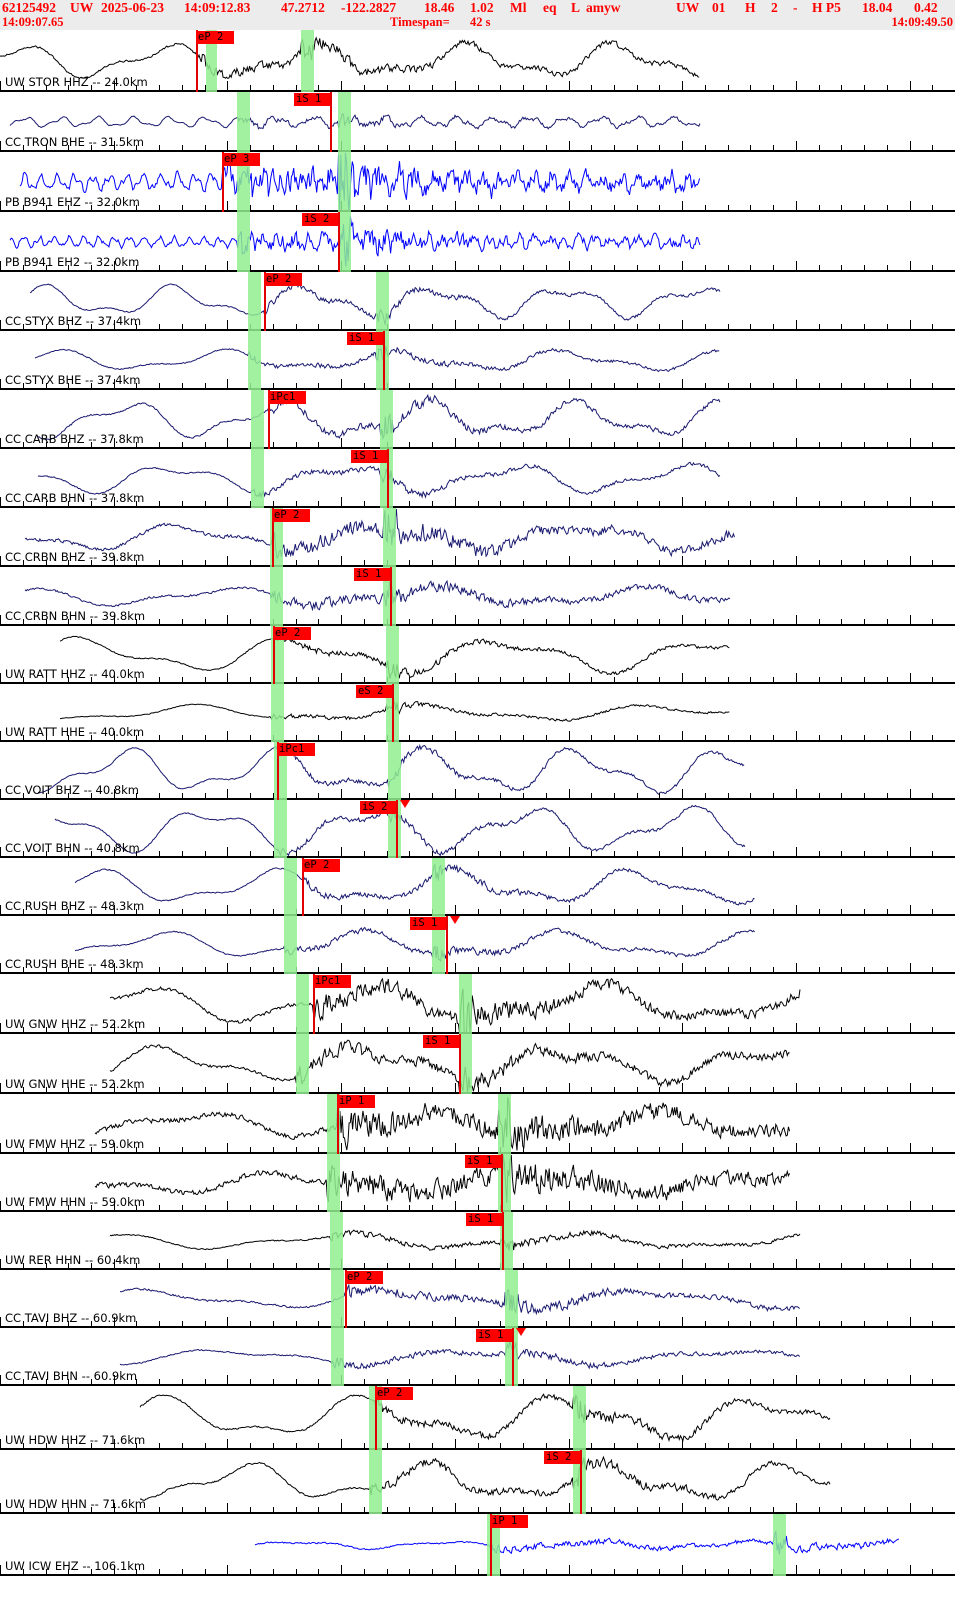  Describe the element at coordinates (477, 1545) in the screenshot. I see `trace-row: iP 1 UW ICW EHZ -- 106.1km` at that location.